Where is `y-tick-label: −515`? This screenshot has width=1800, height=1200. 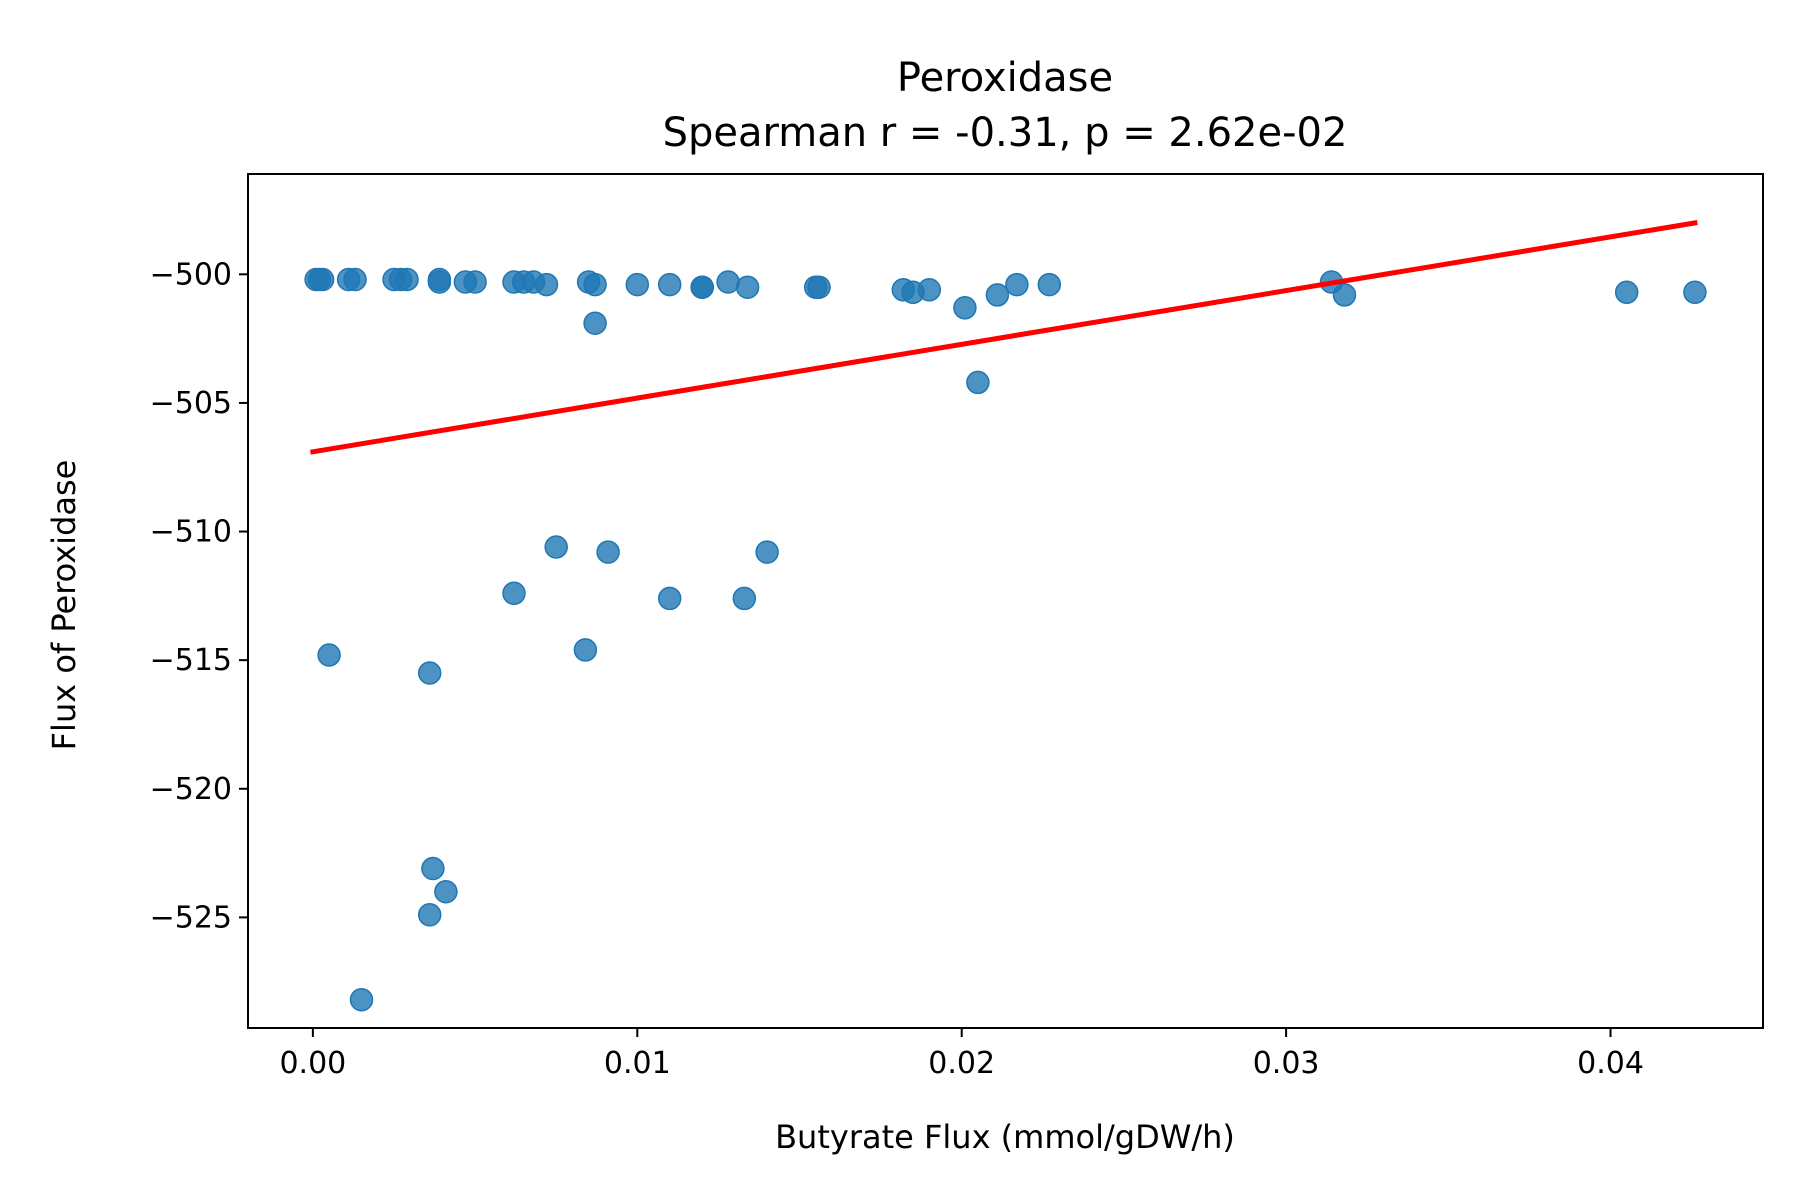 y-tick-label: −515 is located at coordinates (191, 660).